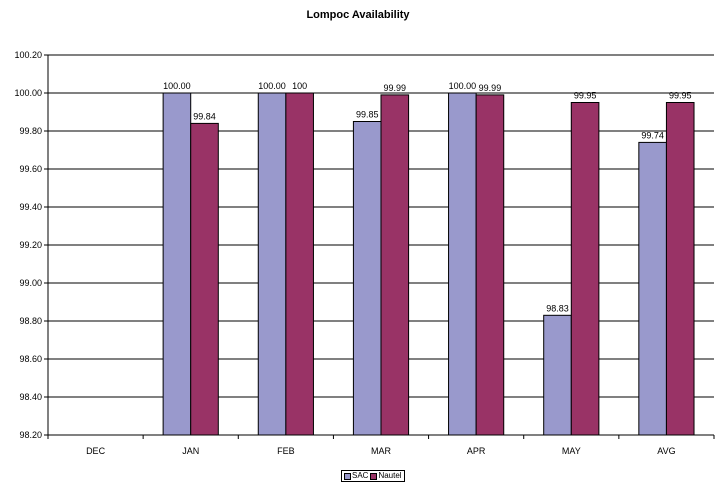 This screenshot has width=716, height=483. Describe the element at coordinates (360, 475) in the screenshot. I see `legend-label-sac: SAC` at that location.